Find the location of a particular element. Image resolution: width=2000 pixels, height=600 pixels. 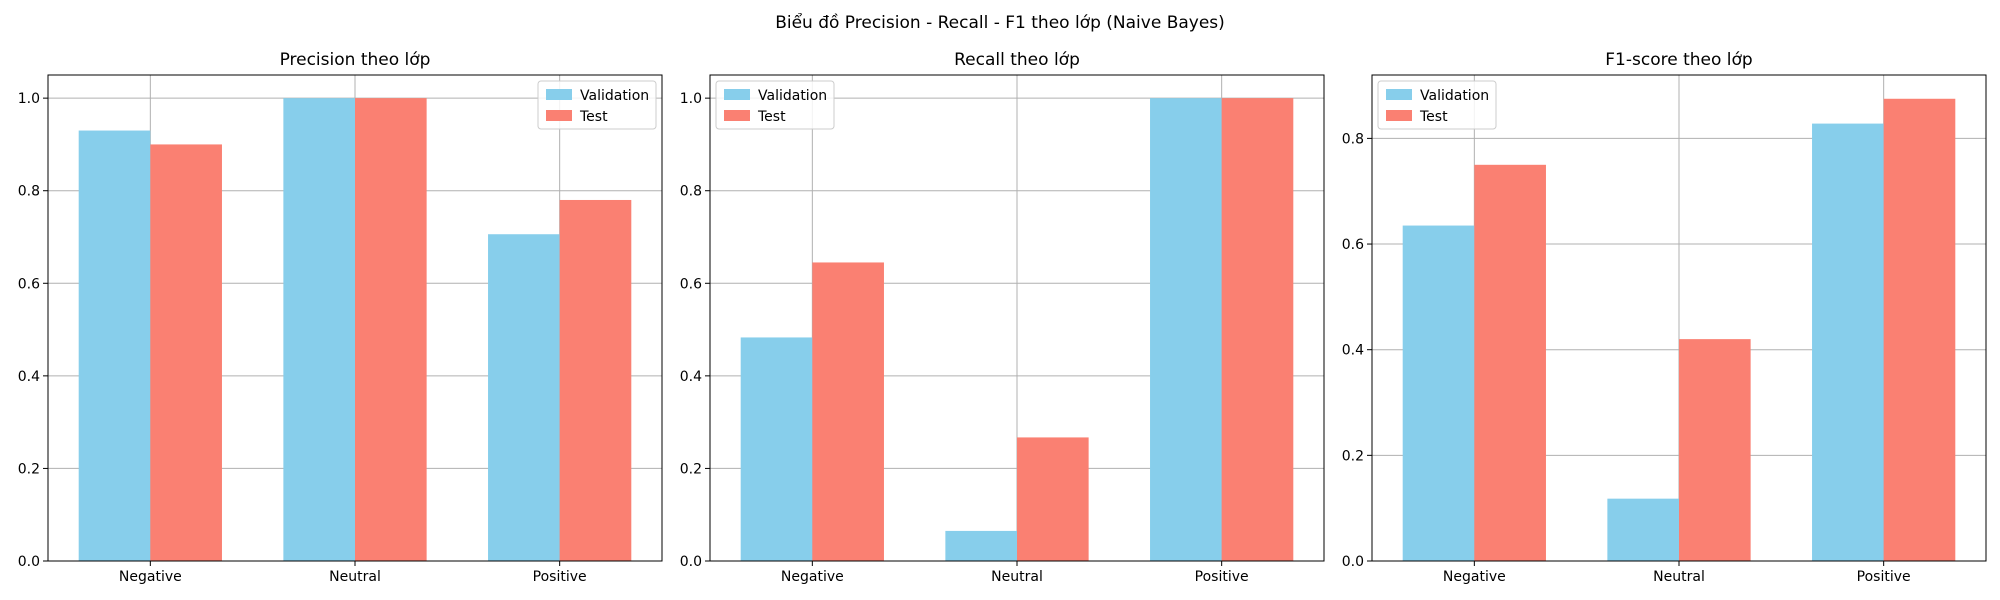

subplot-title: Recall theo lớp is located at coordinates (1017, 60).